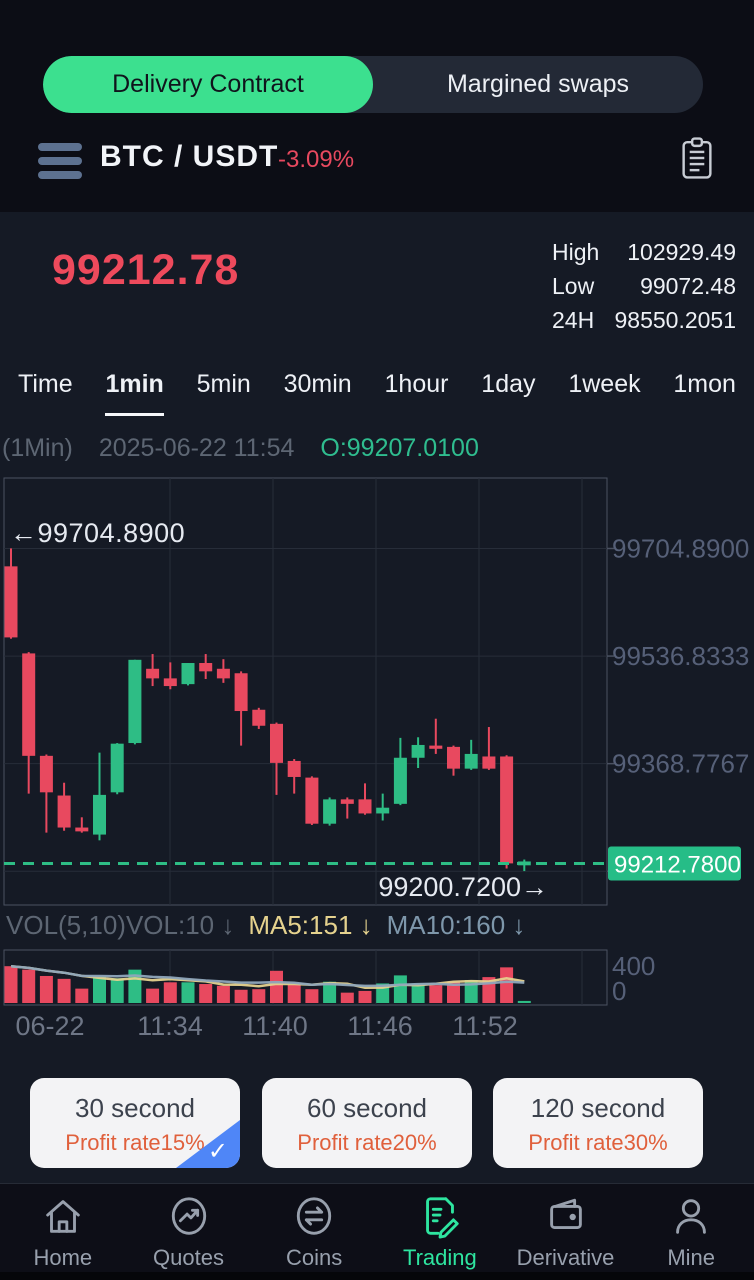 The image size is (754, 1280). I want to click on trading-icon, so click(442, 1218).